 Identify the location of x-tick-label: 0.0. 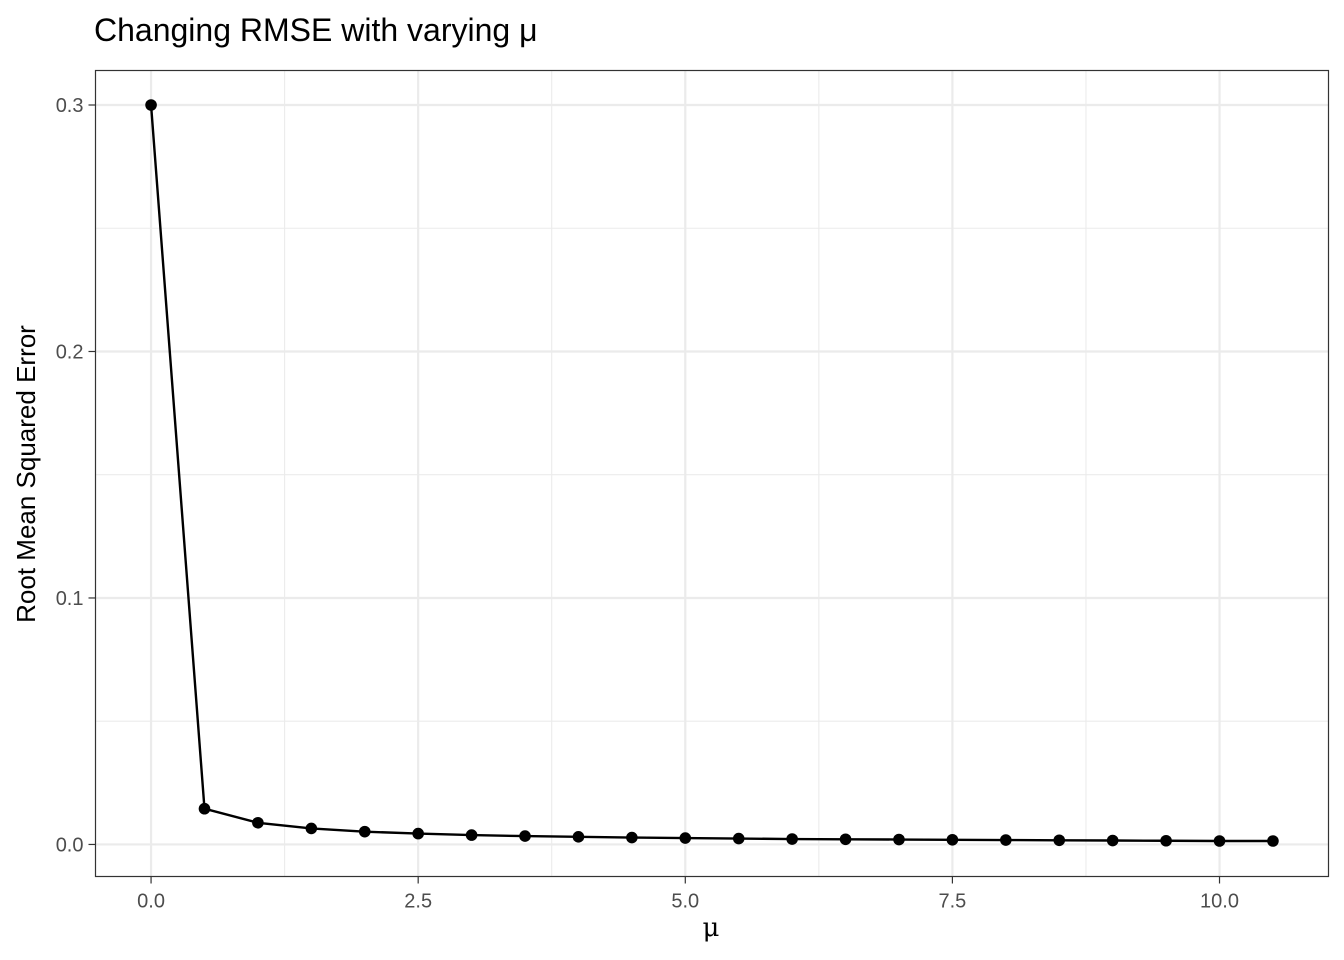
(151, 902).